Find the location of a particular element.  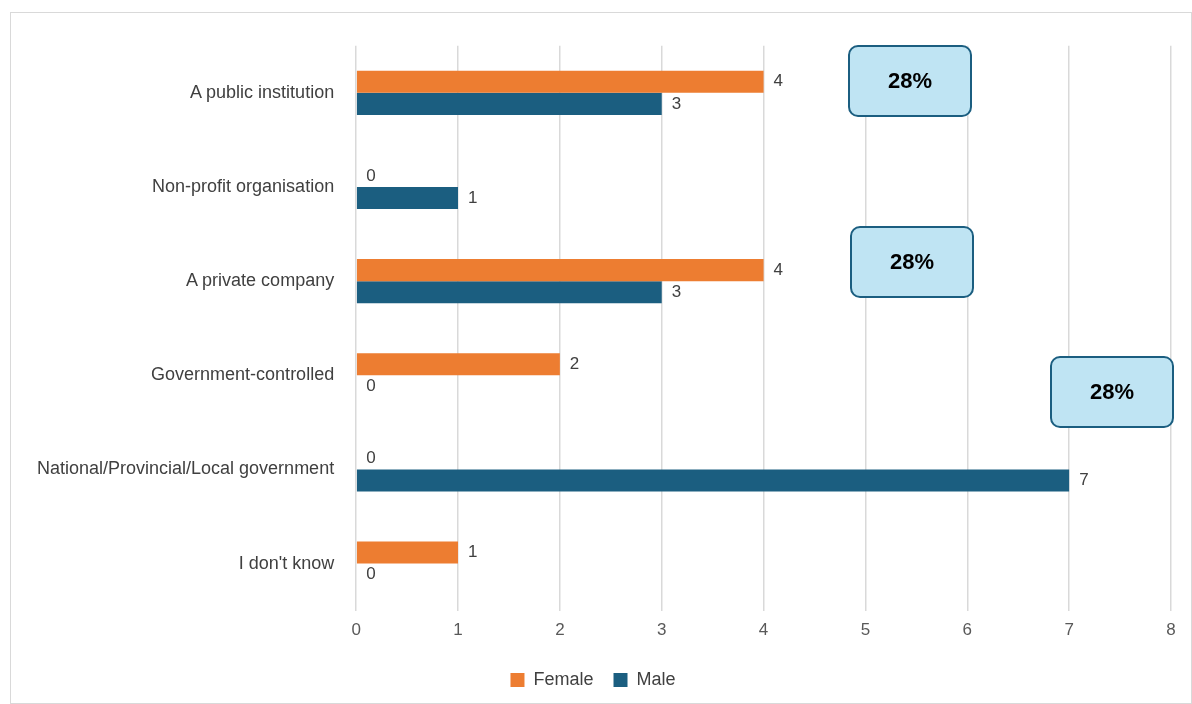

x-tick-label: 6 is located at coordinates (967, 630).